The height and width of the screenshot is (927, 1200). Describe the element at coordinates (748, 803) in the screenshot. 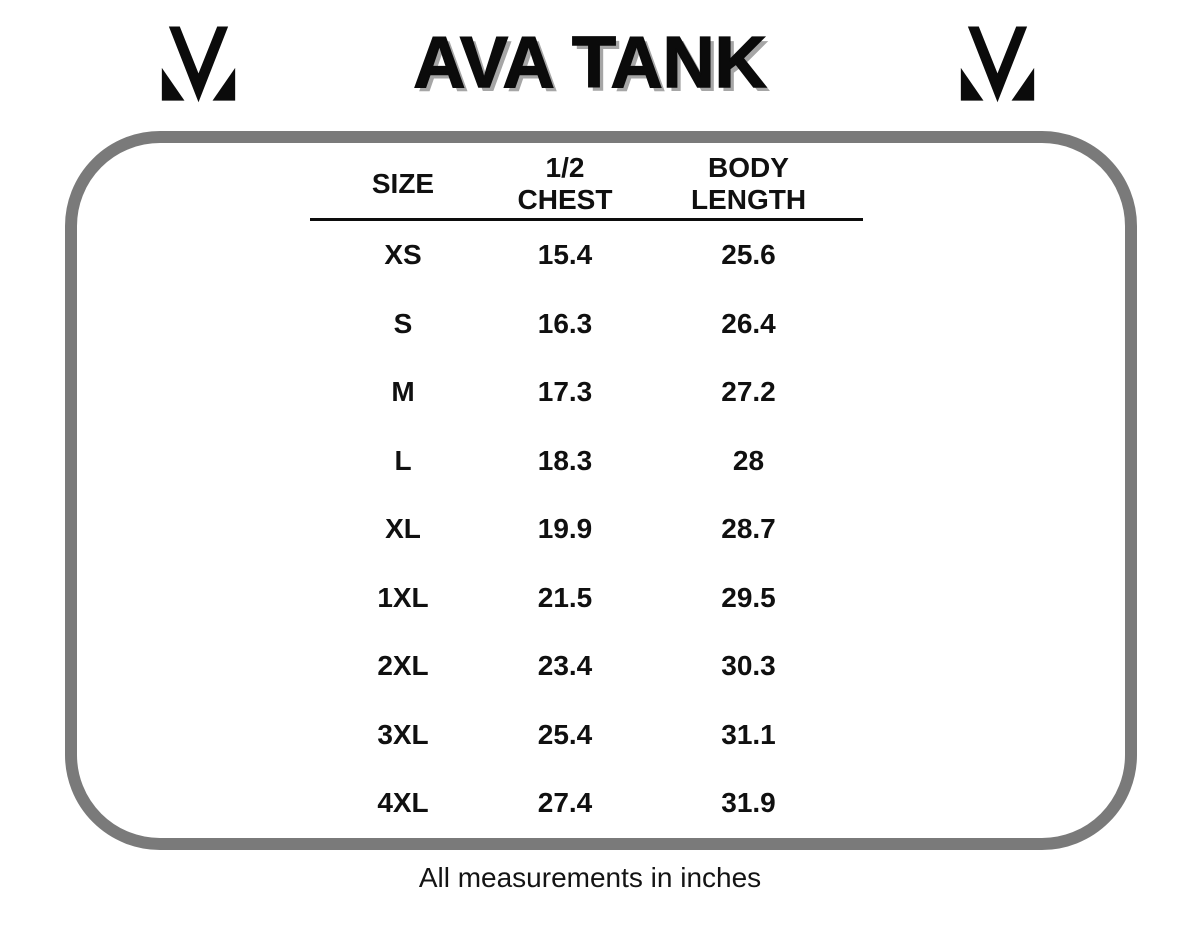

I see `body-length-value: 31.9` at that location.